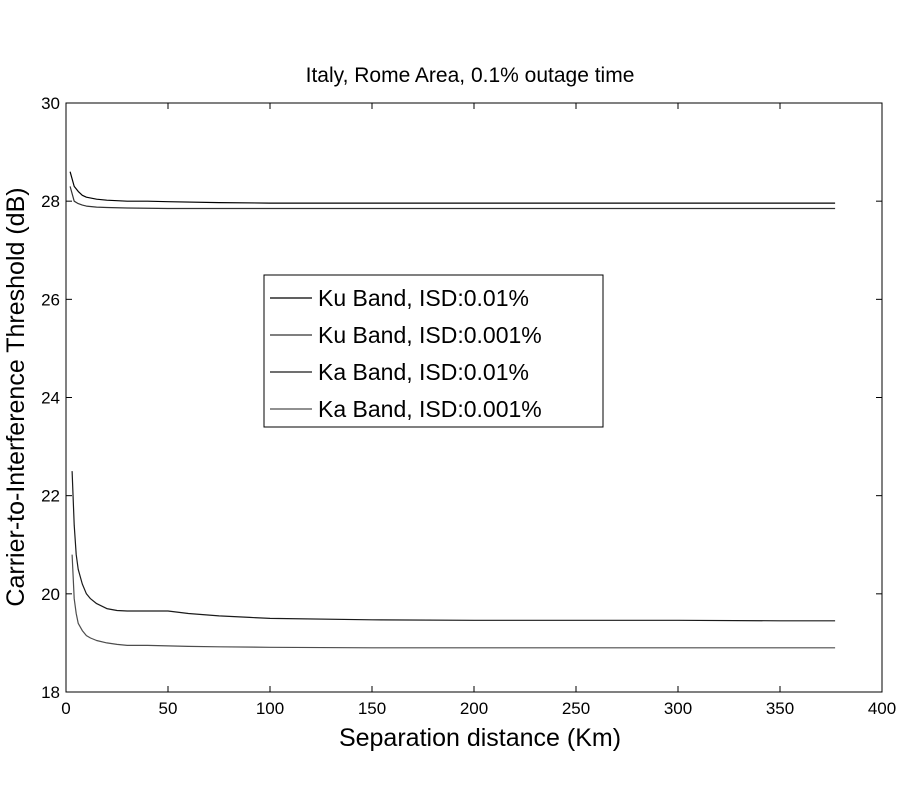  What do you see at coordinates (678, 708) in the screenshot?
I see `x-tick-label: 300` at bounding box center [678, 708].